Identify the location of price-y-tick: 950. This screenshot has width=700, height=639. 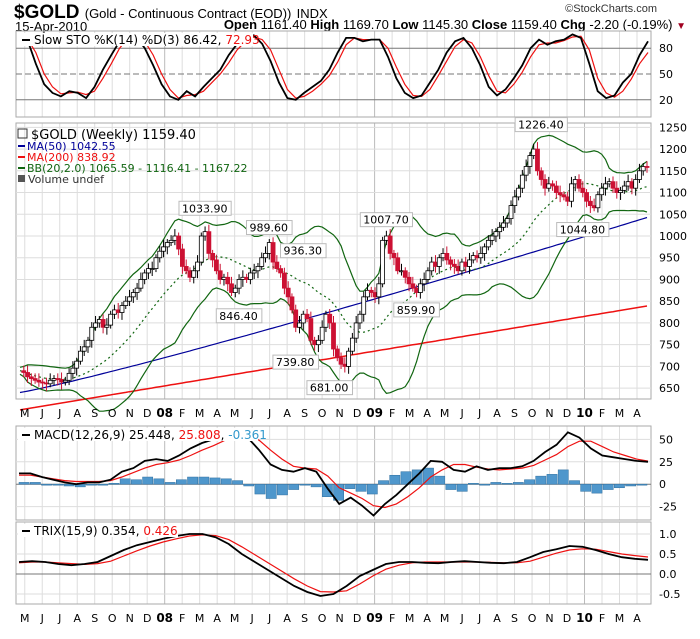
(669, 258).